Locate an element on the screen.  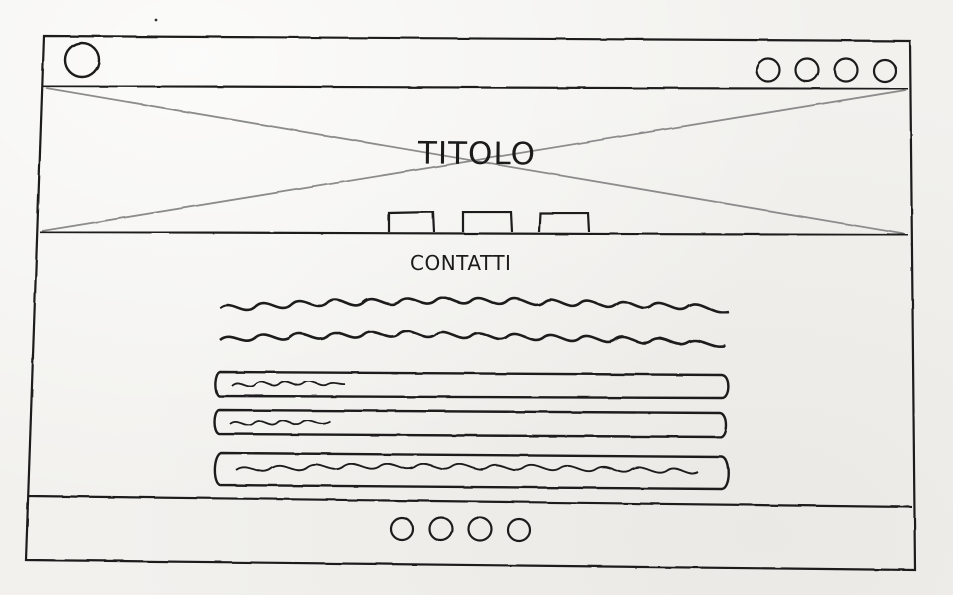
contact-input-email is located at coordinates (472, 423).